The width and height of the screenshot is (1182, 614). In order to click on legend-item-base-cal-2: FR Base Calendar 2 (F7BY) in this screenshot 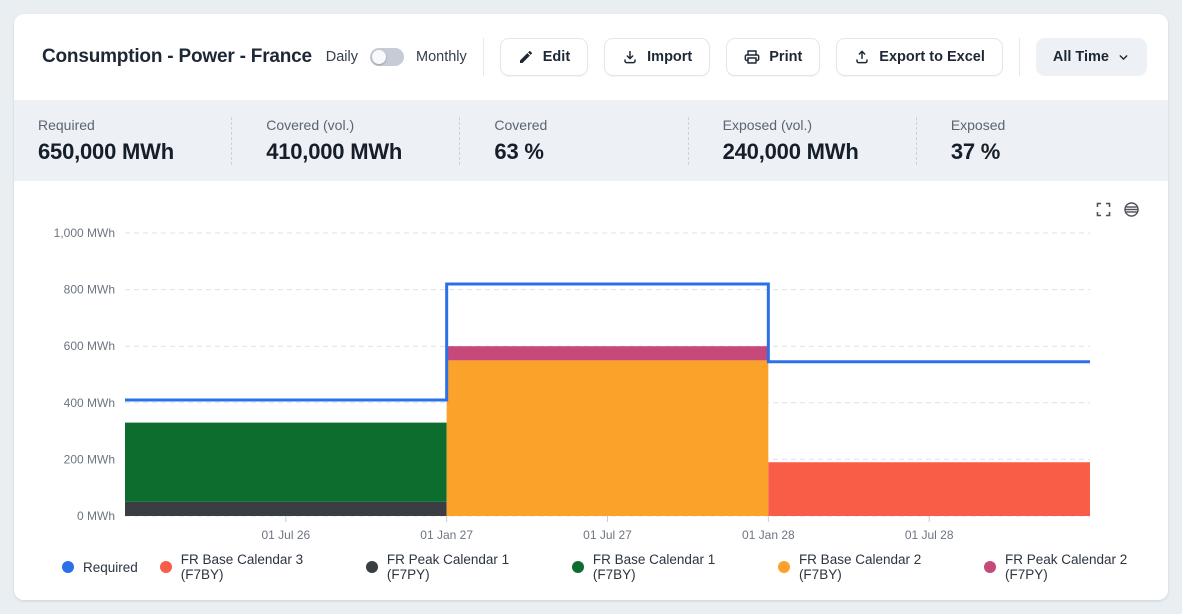, I will do `click(869, 567)`.